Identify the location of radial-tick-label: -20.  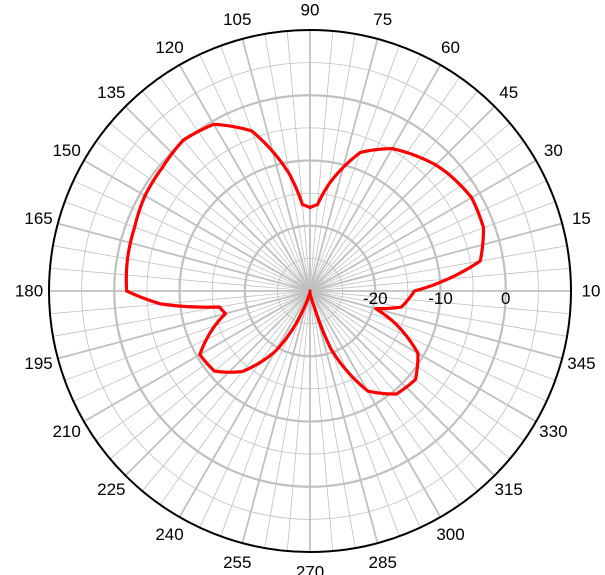
(375, 298).